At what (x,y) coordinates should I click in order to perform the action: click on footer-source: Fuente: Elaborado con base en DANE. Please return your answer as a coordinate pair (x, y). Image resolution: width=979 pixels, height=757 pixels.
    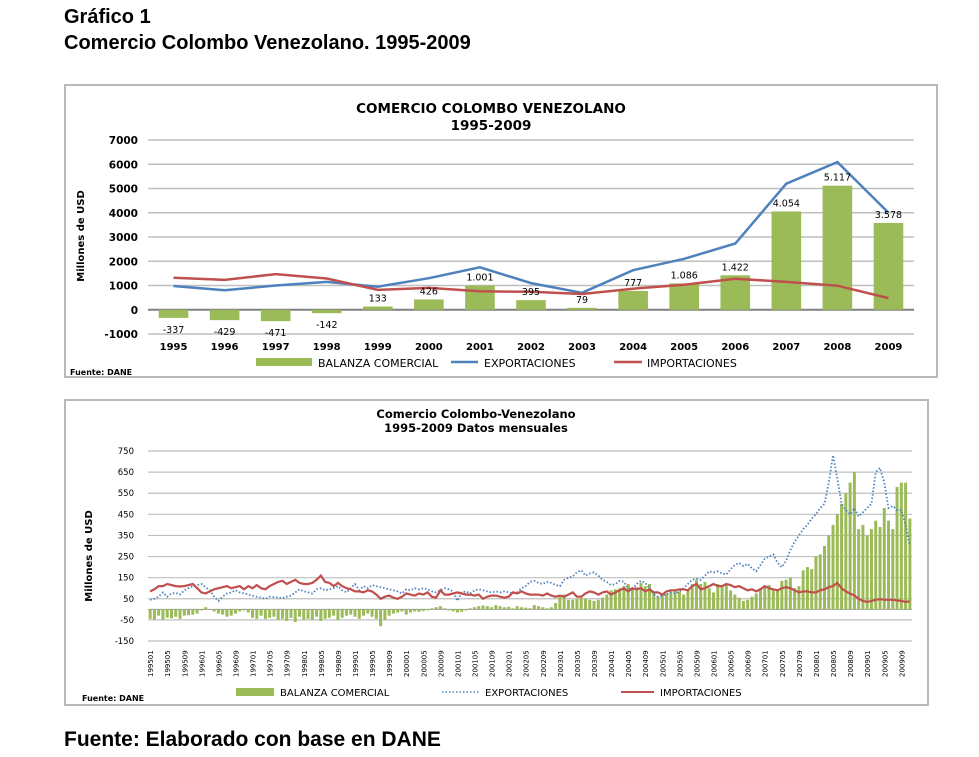
    Looking at the image, I should click on (252, 739).